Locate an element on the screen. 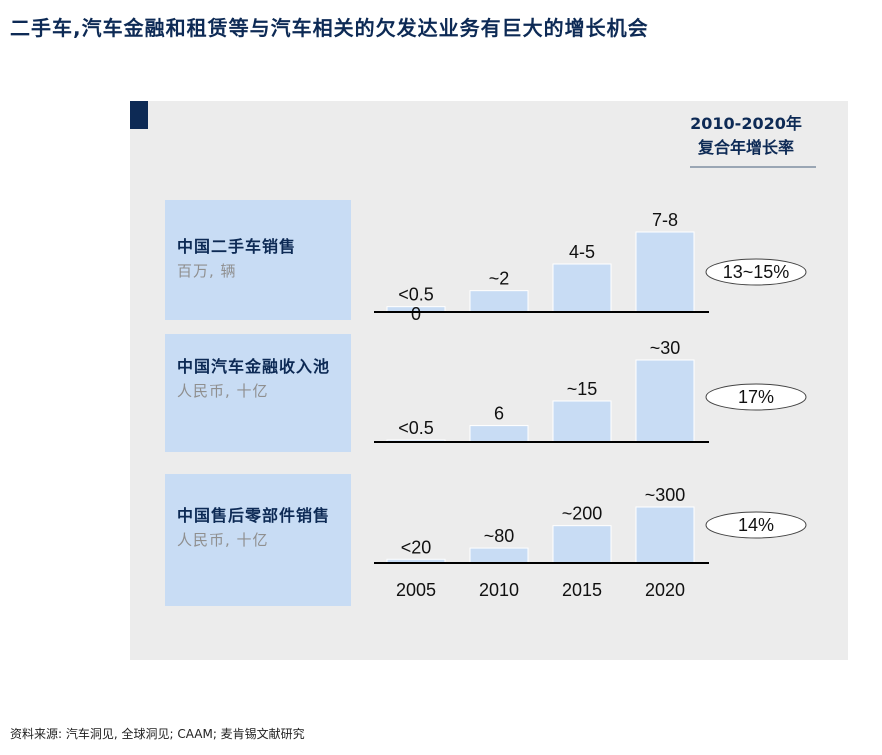  cagr-value: 14% is located at coordinates (756, 525).